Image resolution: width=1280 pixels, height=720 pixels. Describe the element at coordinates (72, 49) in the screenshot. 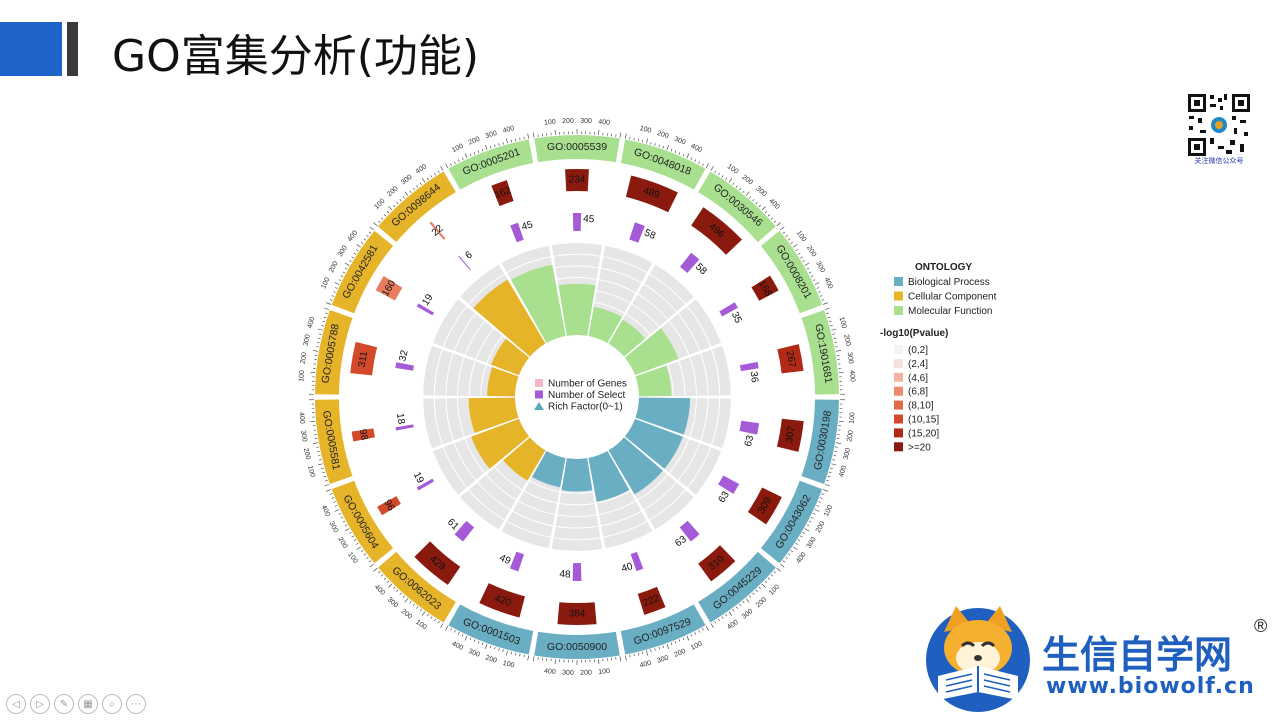

I see `title-accent-bar` at that location.